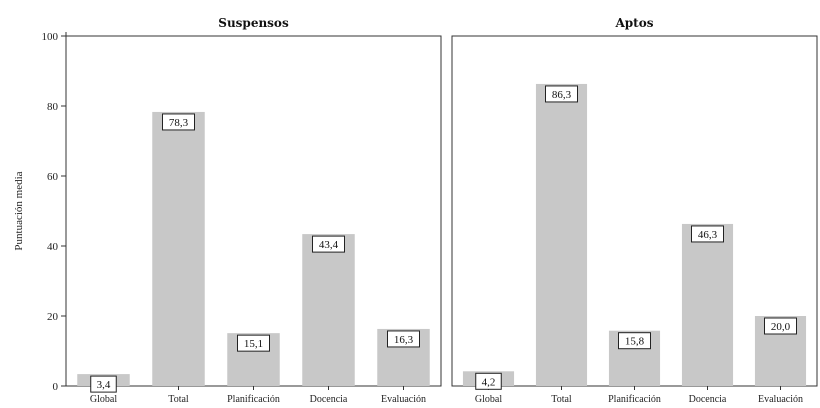 Image resolution: width=820 pixels, height=408 pixels. What do you see at coordinates (253, 23) in the screenshot?
I see `panel-title: Suspensos` at bounding box center [253, 23].